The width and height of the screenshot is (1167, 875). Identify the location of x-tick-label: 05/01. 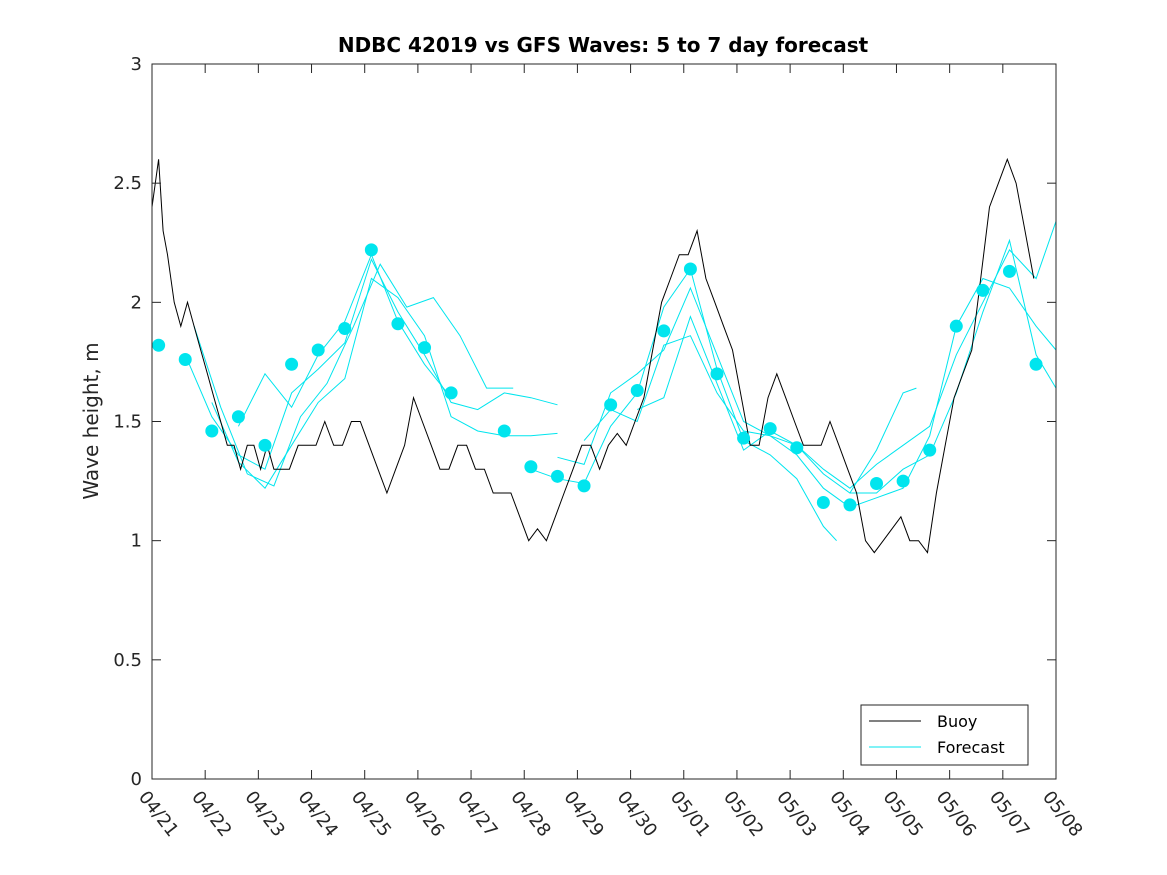
(690, 814).